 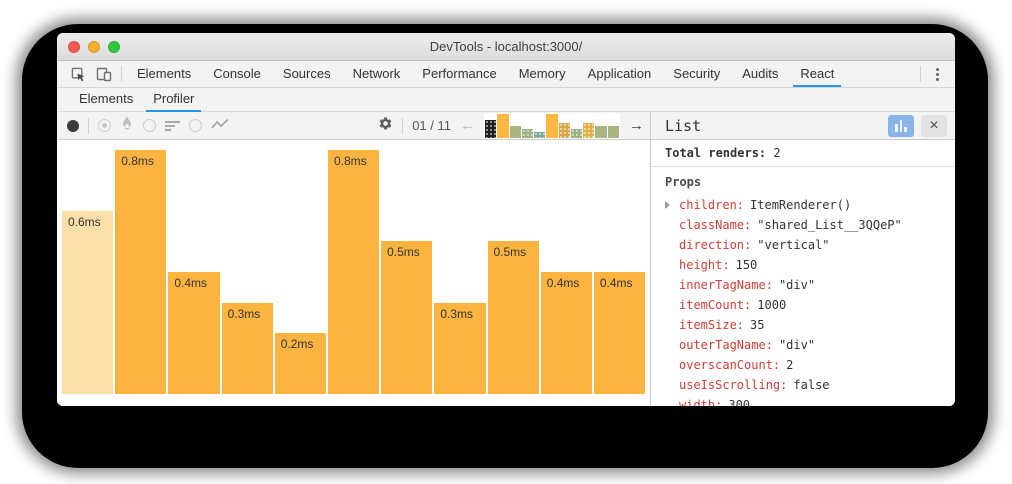 I want to click on profiler-toolbar: 01 / 11 ← →, so click(x=353, y=126).